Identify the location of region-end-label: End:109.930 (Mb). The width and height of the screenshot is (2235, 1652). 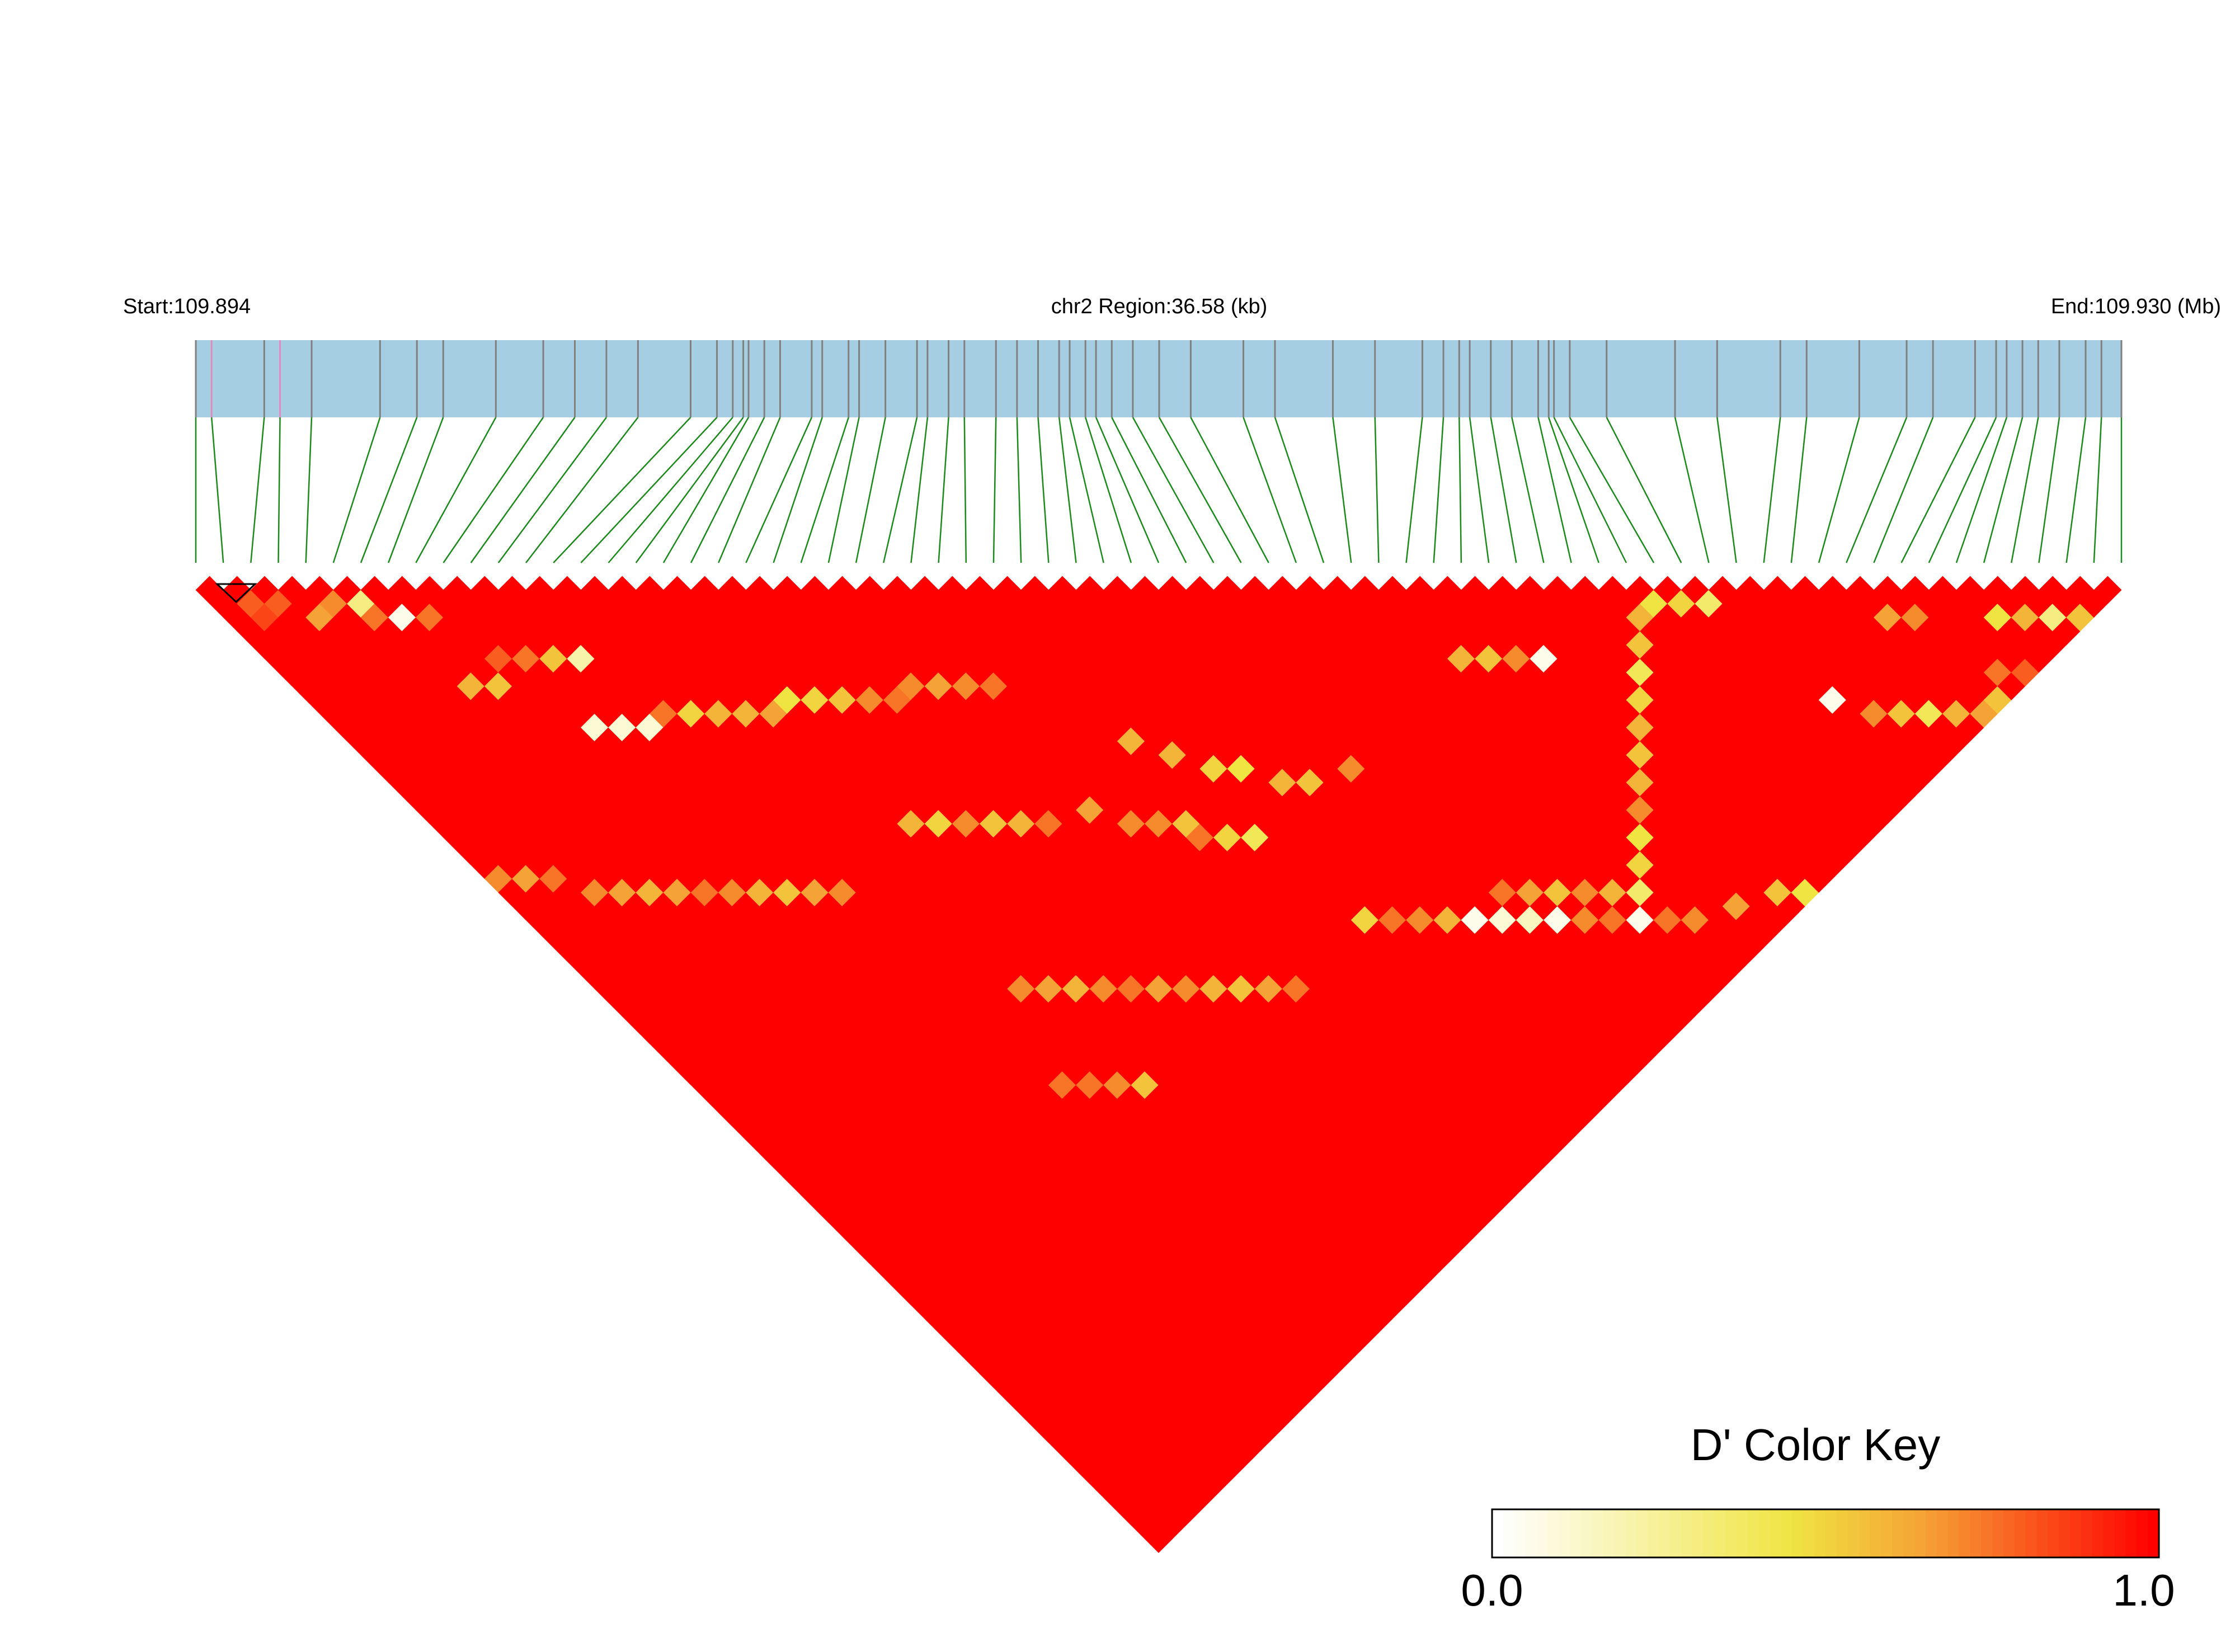
(2136, 306).